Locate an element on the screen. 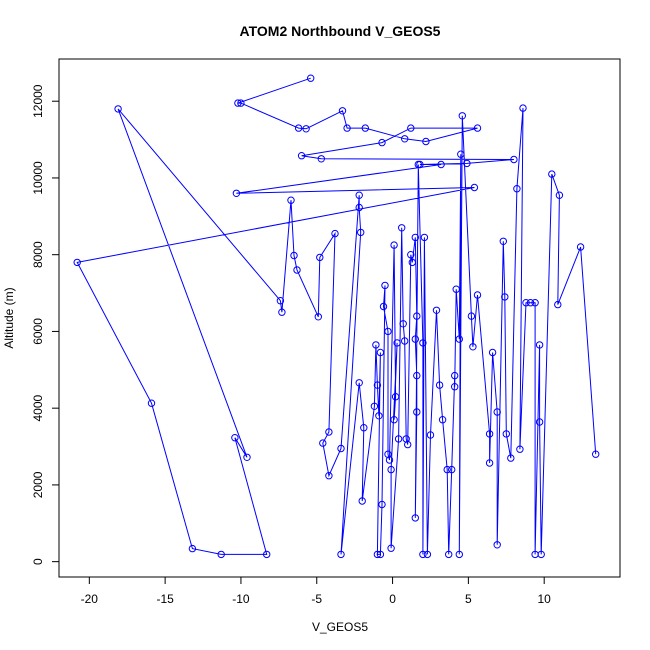 This screenshot has width=650, height=650. x-tick-label: 5 is located at coordinates (468, 599).